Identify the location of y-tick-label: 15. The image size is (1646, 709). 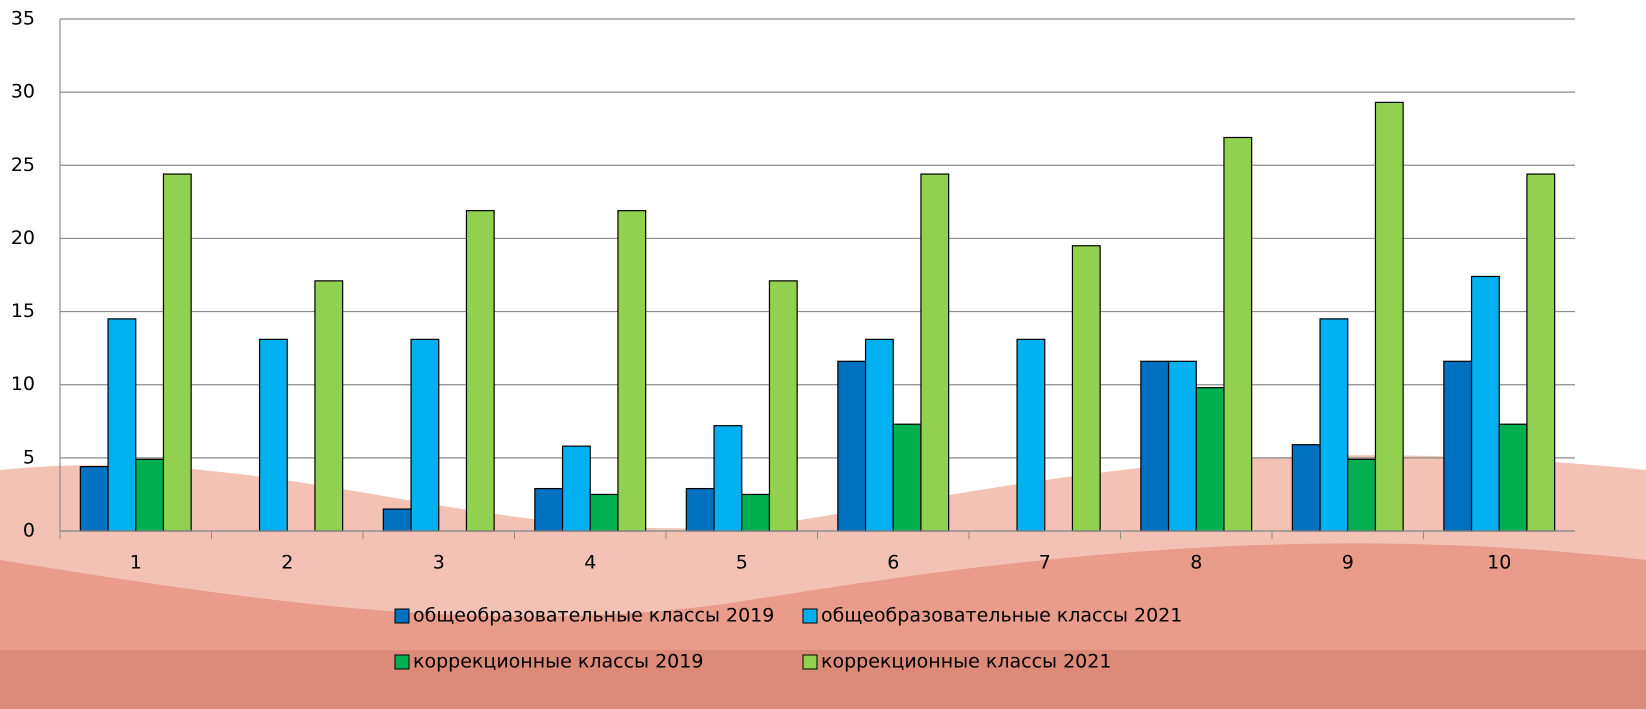
(23, 311).